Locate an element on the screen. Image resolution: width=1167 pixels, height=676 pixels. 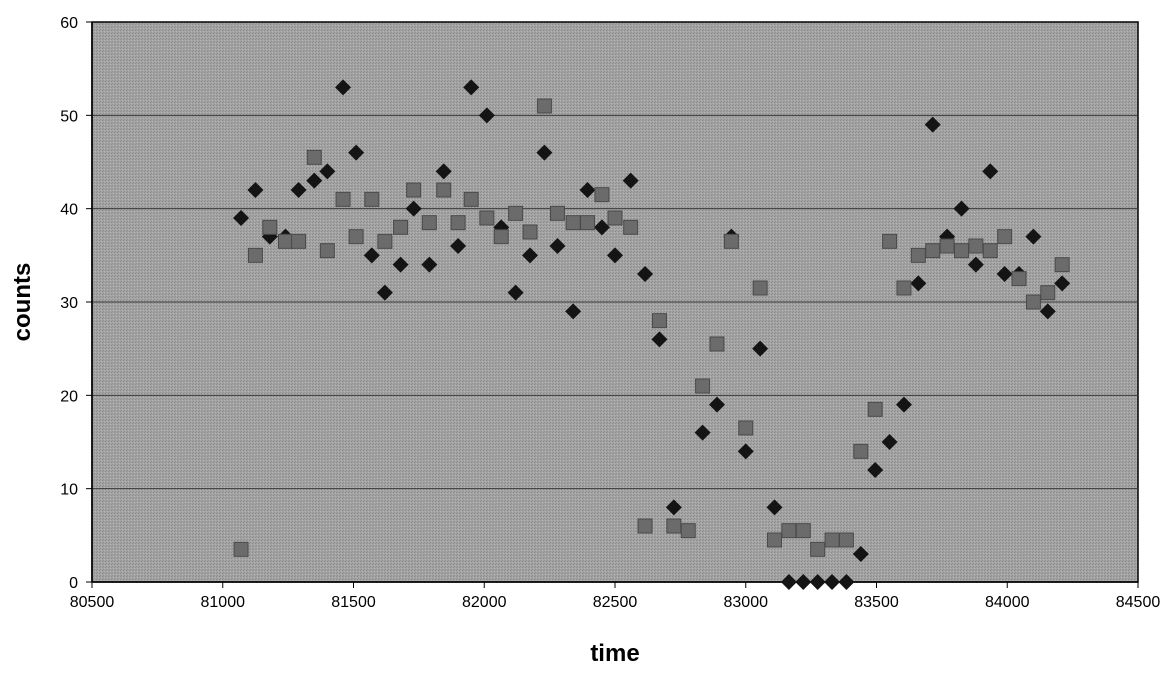
x-tick-label: 81500 is located at coordinates (353, 602).